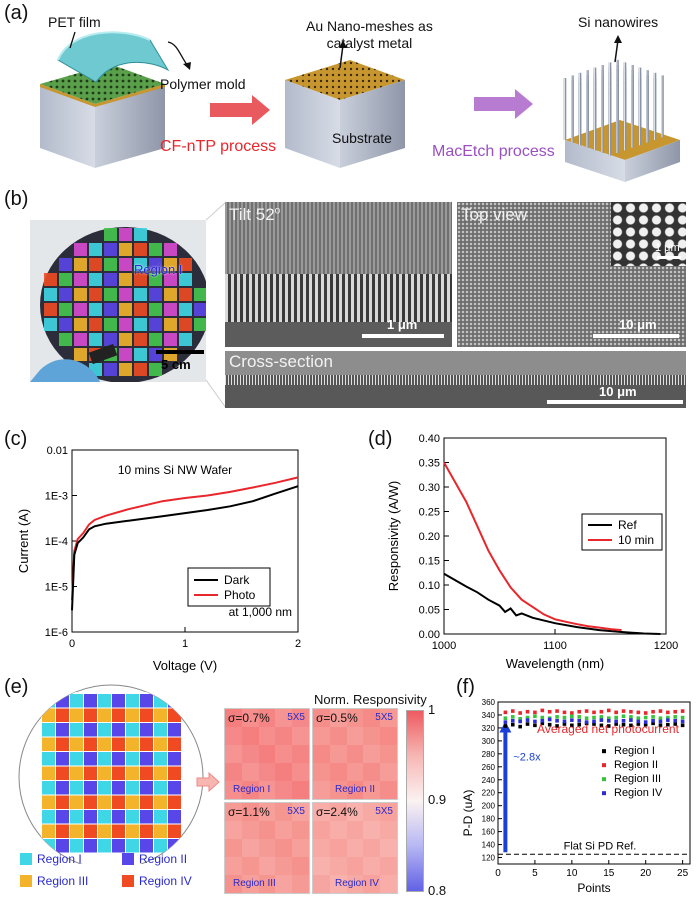  I want to click on top-view-inset: 1 μm, so click(648, 234).